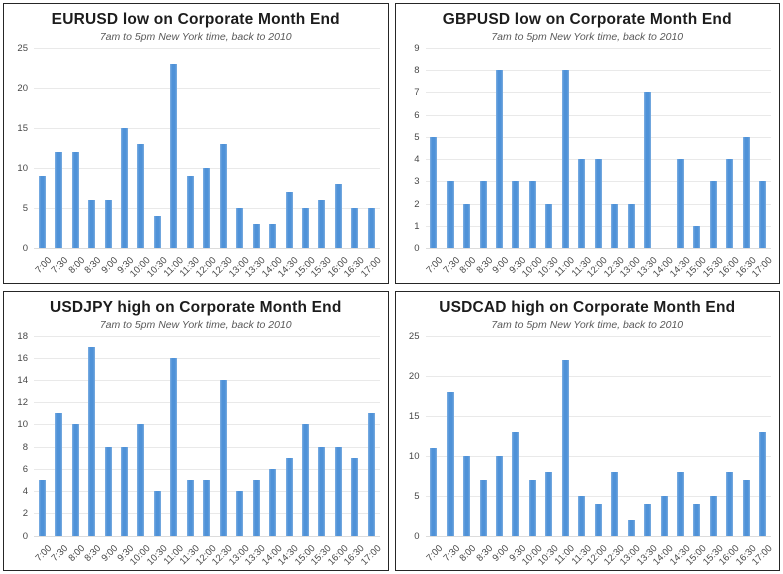 Image resolution: width=783 pixels, height=574 pixels. What do you see at coordinates (22, 403) in the screenshot?
I see `y-axis-tick-label: 12` at bounding box center [22, 403].